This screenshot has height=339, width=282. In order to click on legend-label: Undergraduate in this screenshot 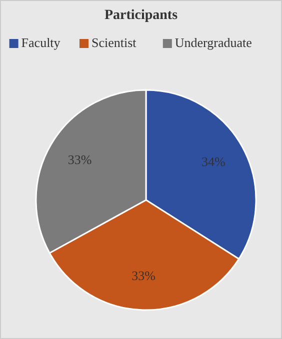, I will do `click(213, 42)`.